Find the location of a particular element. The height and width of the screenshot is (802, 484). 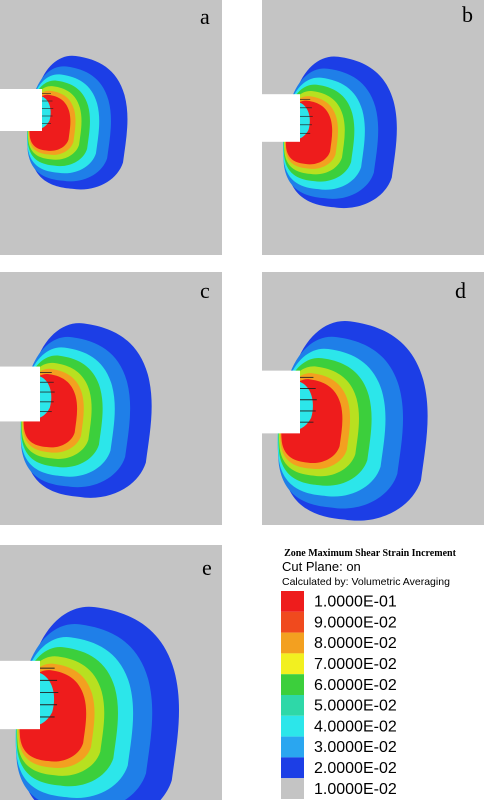

legend-label: 3.0000E-02 is located at coordinates (355, 747).